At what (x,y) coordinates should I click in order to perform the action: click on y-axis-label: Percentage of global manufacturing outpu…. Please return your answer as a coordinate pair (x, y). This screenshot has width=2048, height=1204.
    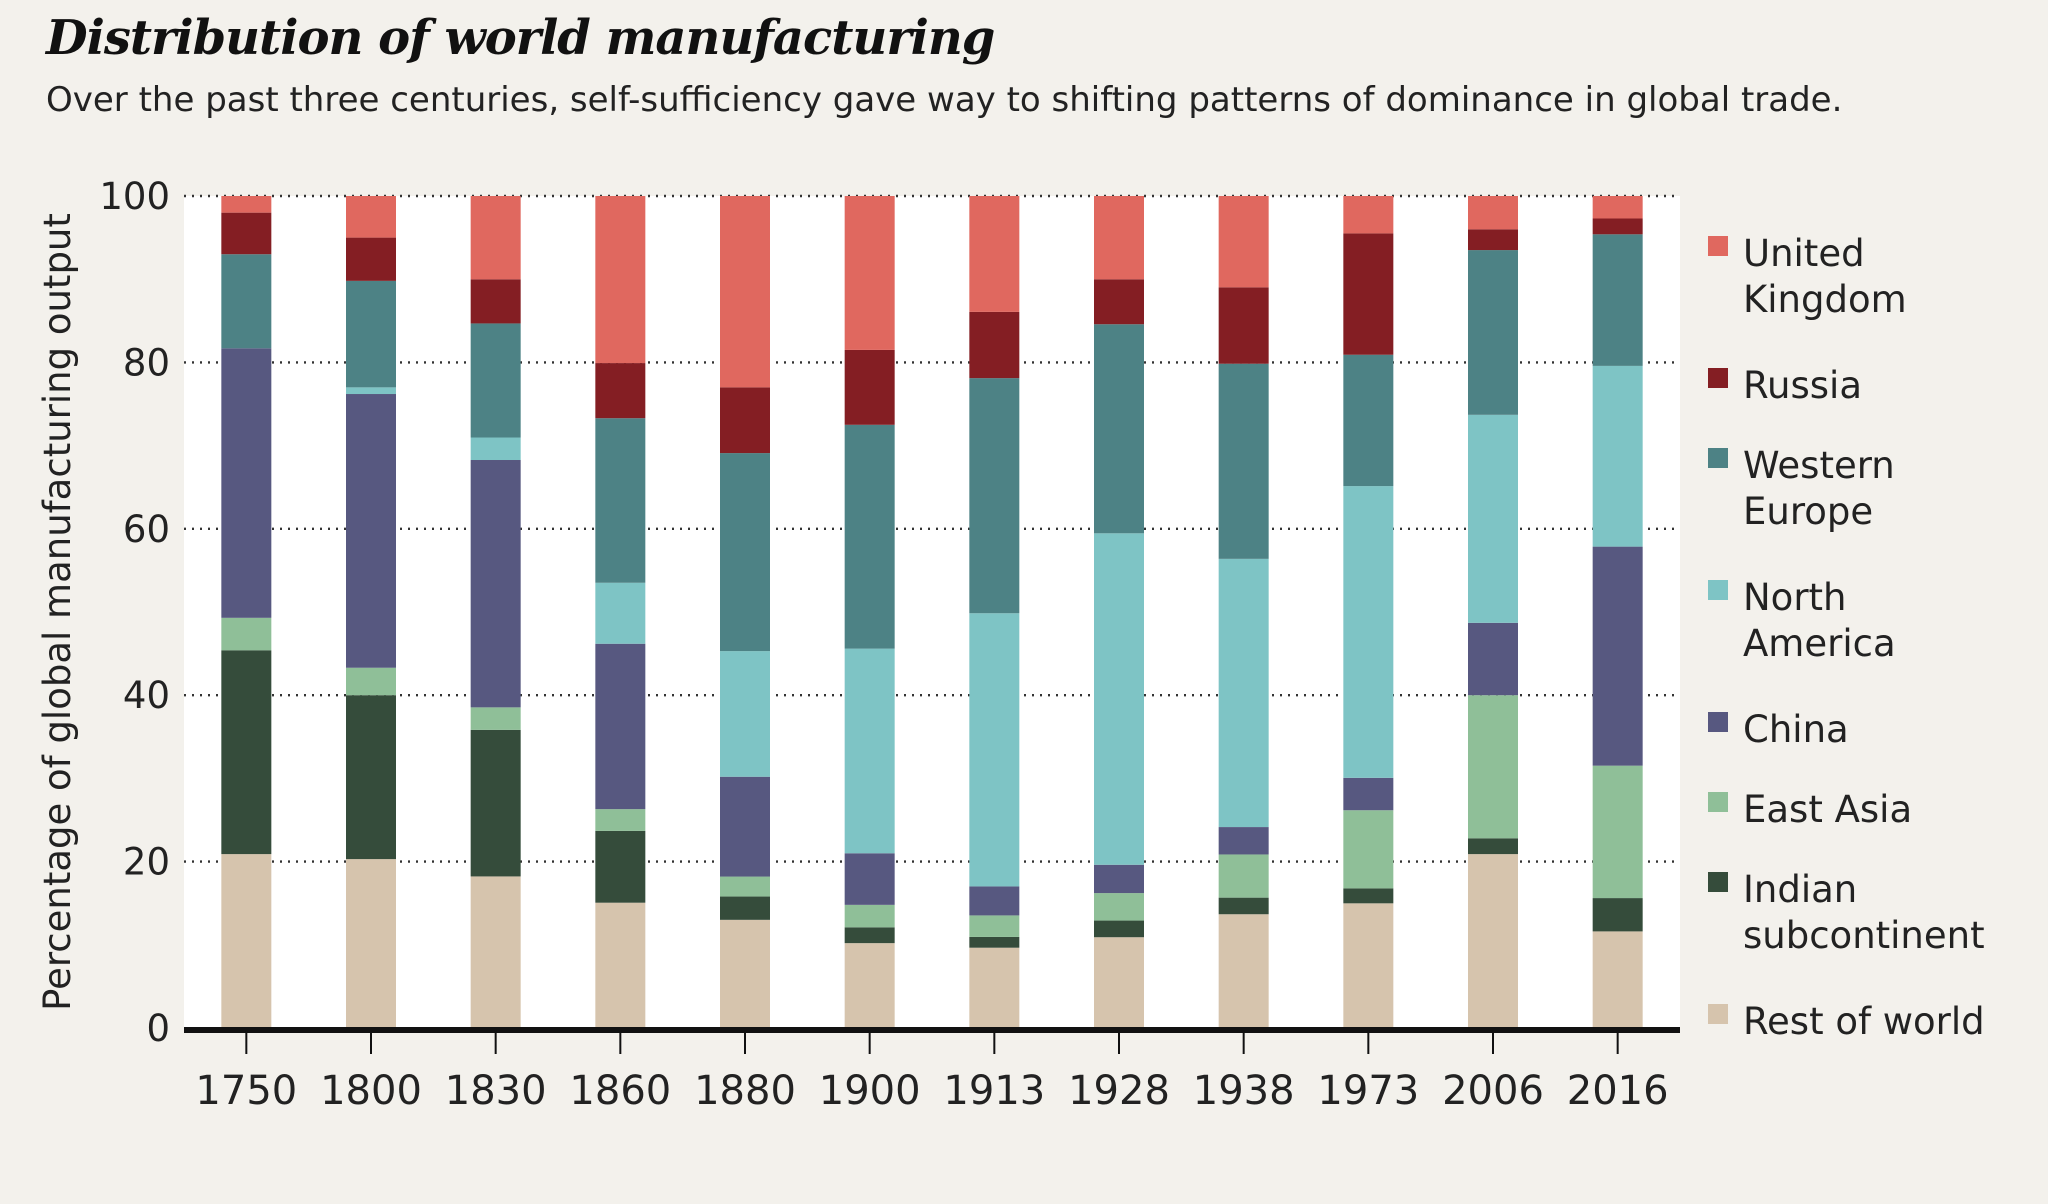
    Looking at the image, I should click on (57, 612).